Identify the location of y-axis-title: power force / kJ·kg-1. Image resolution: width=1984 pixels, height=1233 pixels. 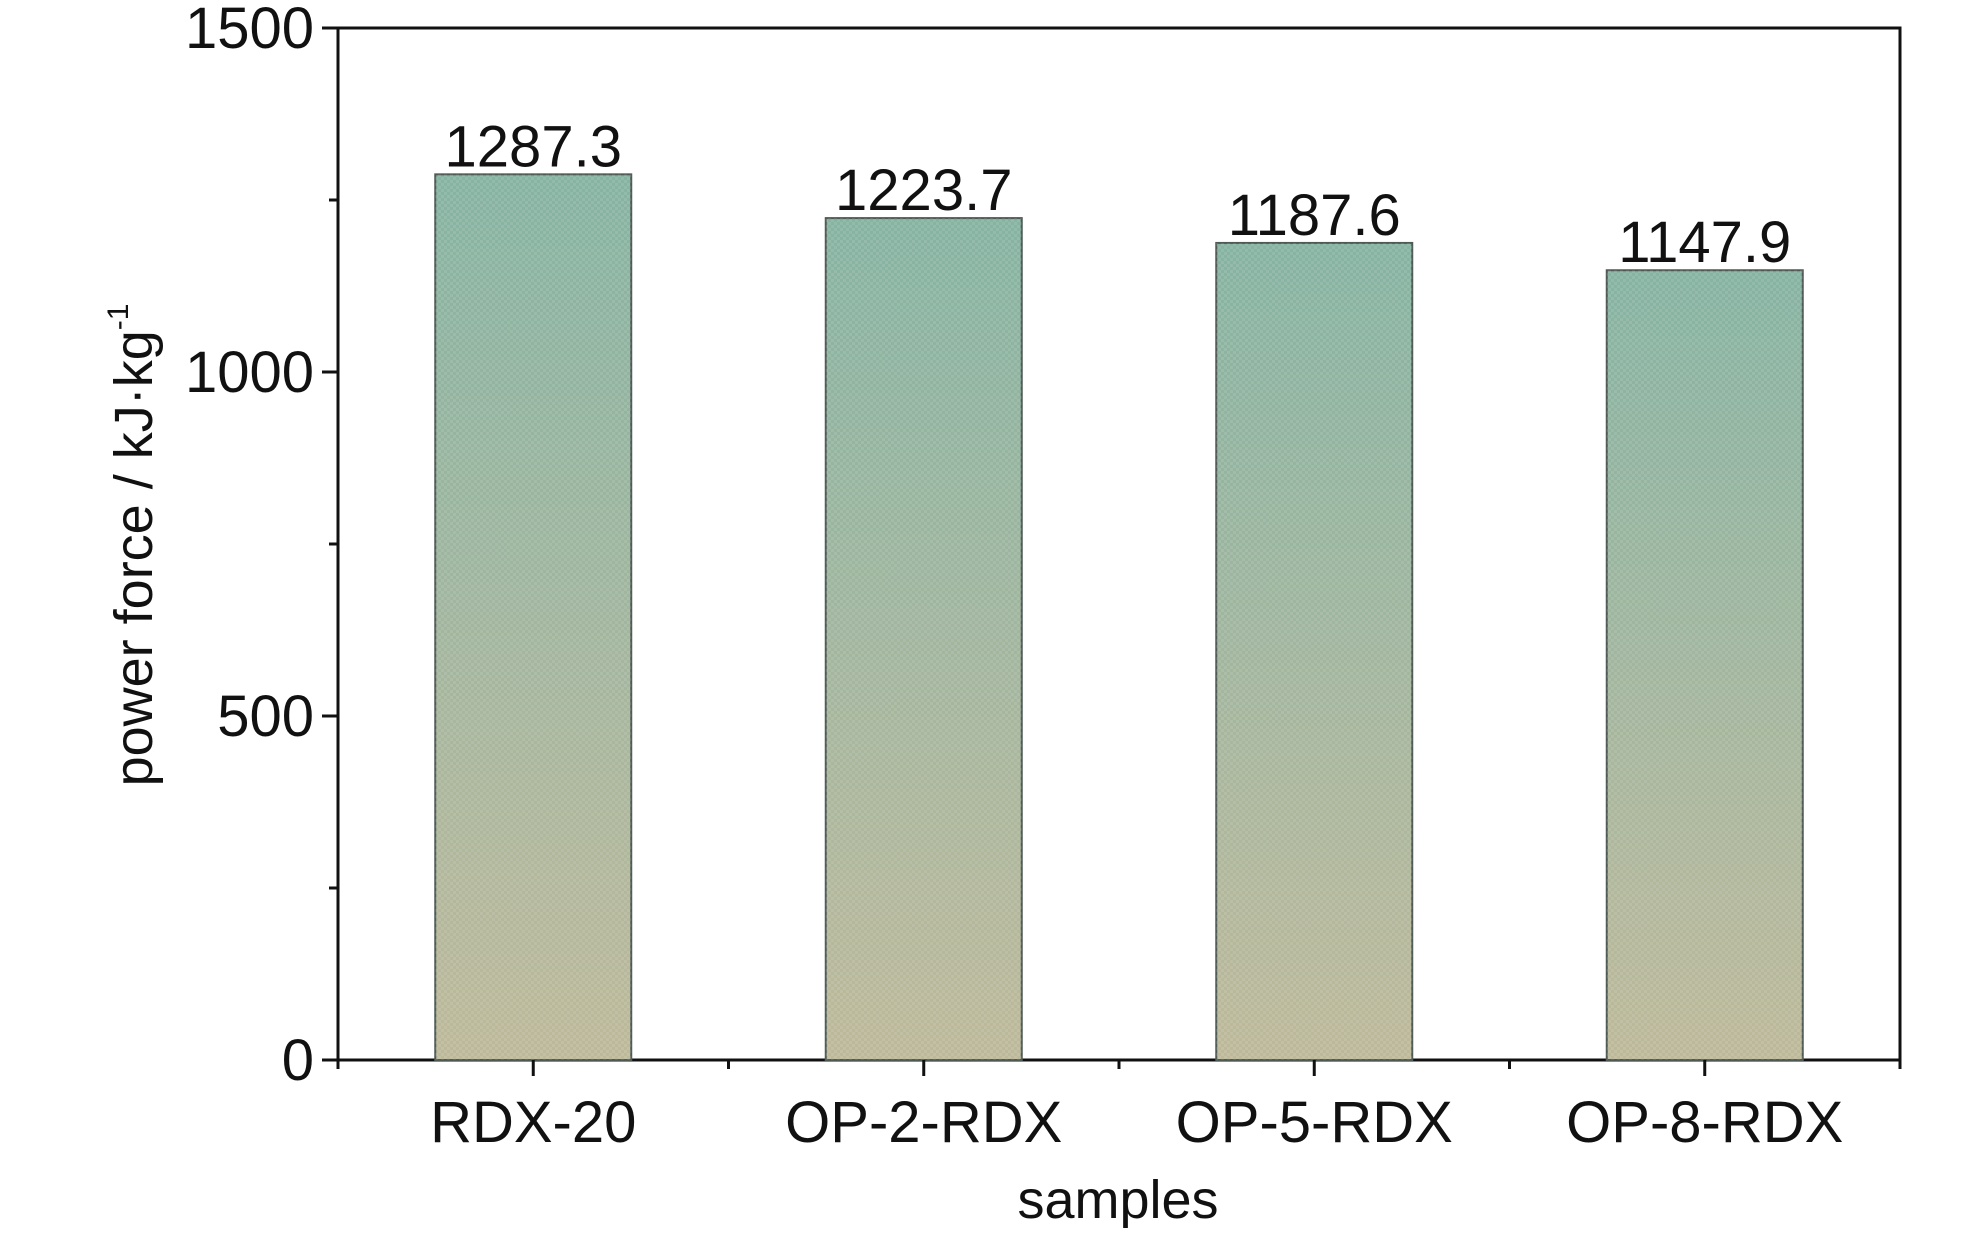
(133, 545).